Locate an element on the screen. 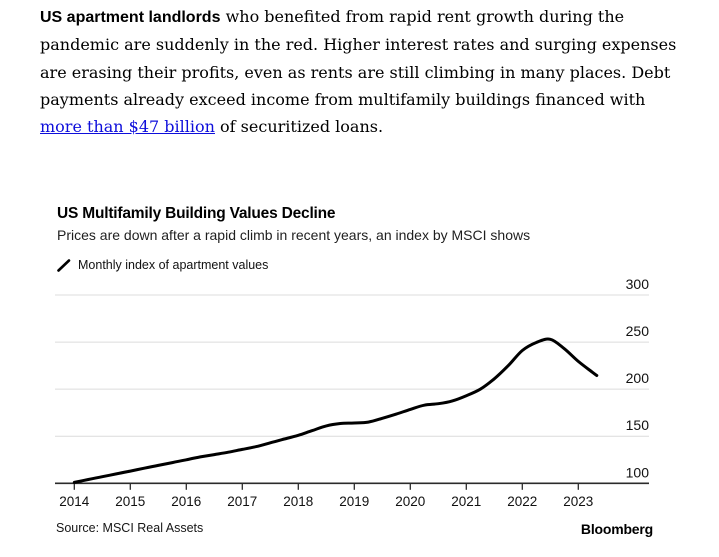  x-tick-label: 2023 is located at coordinates (578, 501).